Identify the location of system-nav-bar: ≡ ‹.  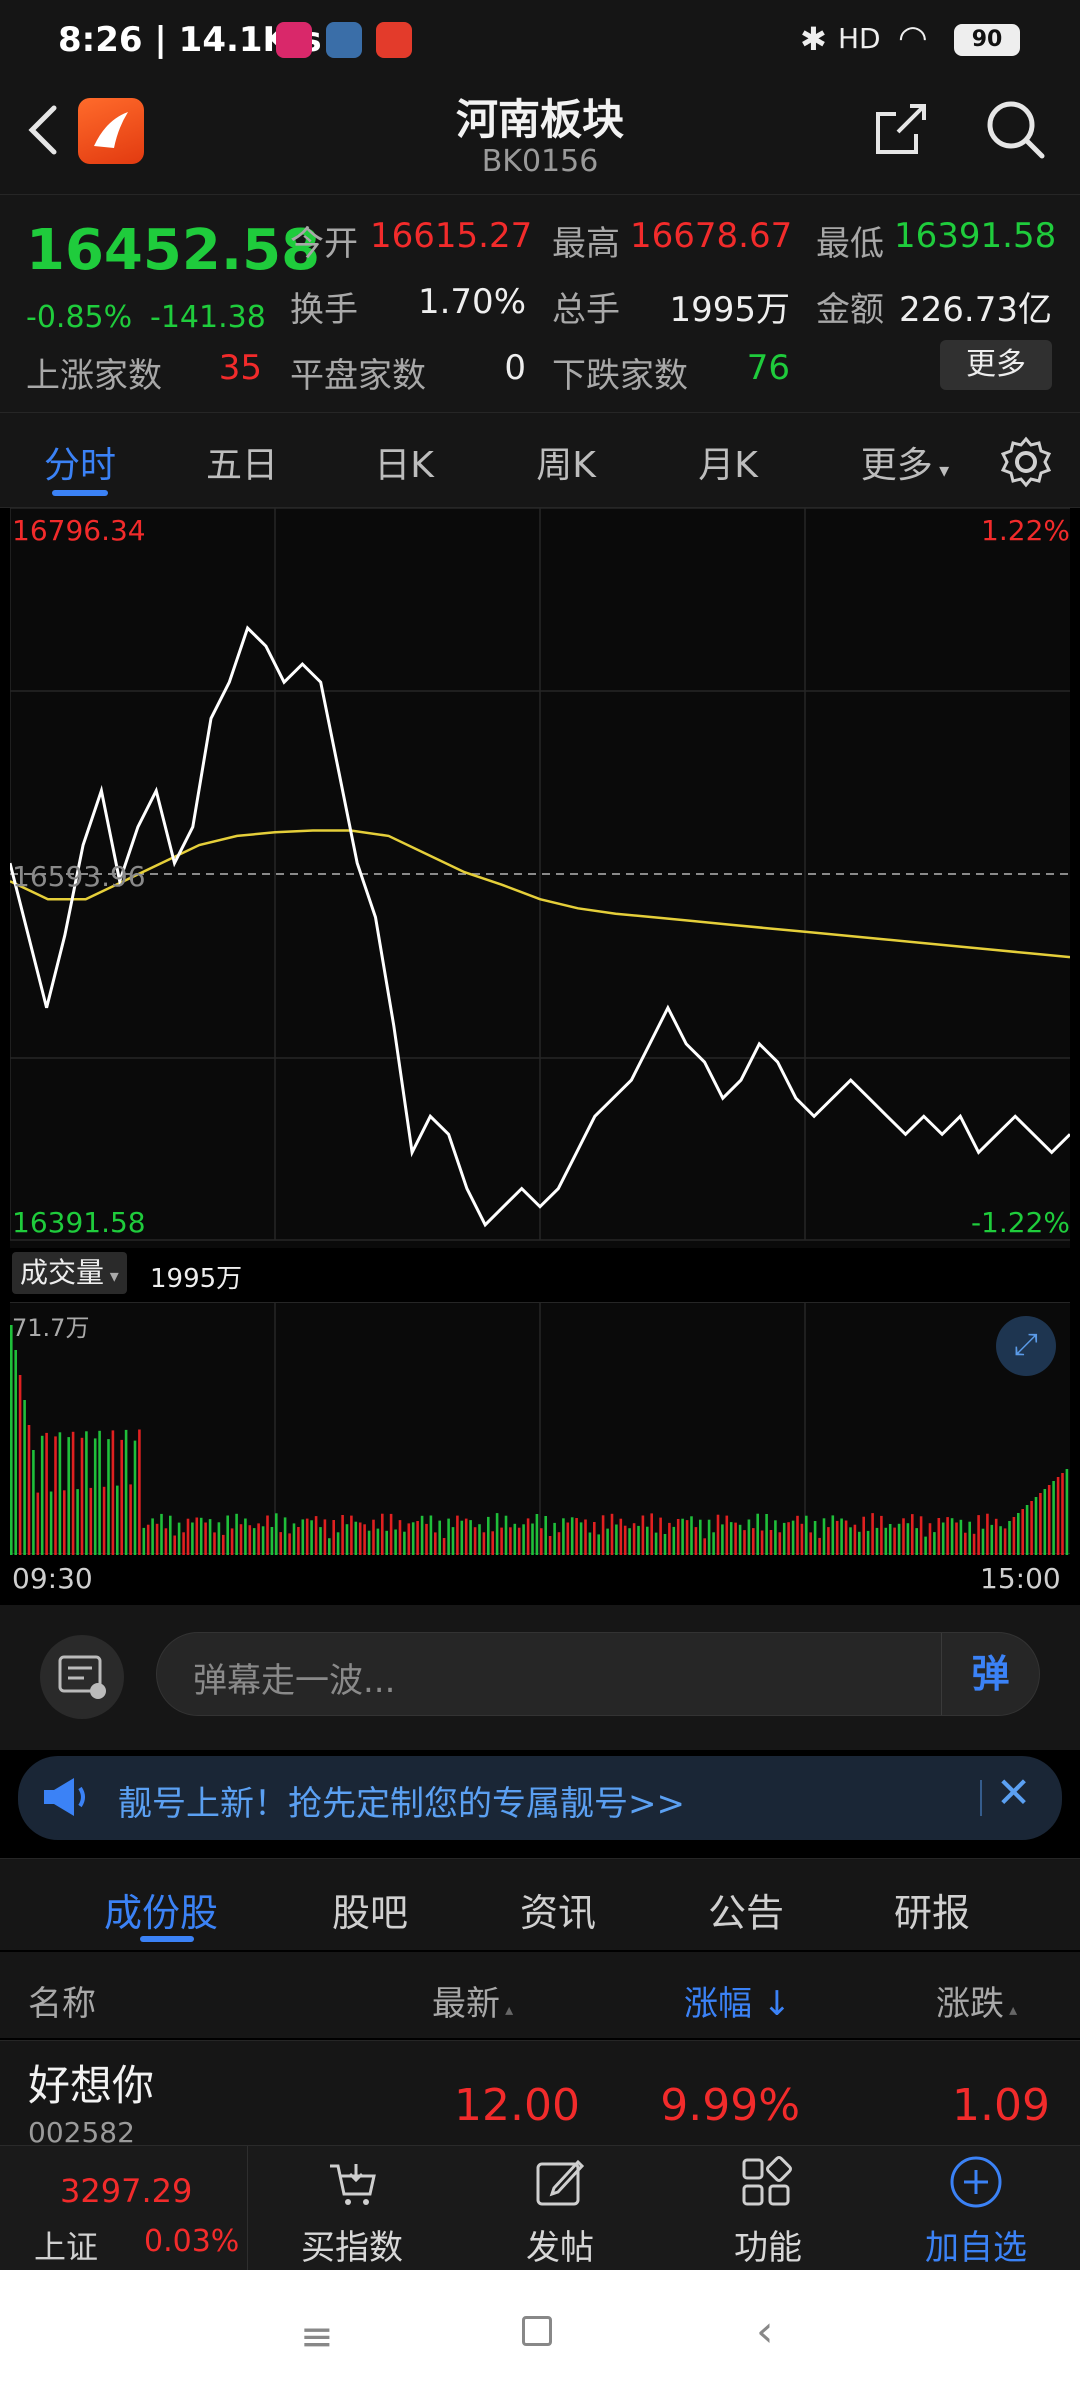
(540, 2335).